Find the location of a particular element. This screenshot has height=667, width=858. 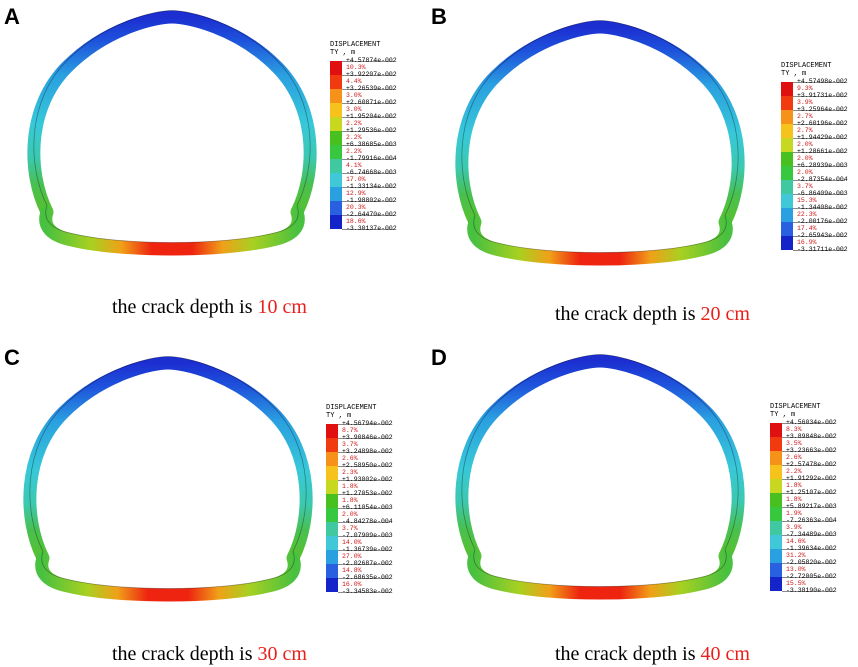

legend-percent: 12.9% is located at coordinates (356, 193).